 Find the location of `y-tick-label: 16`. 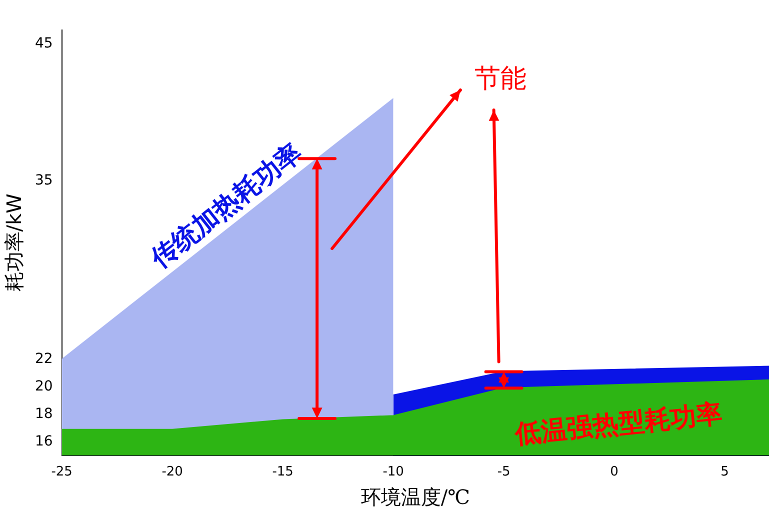

y-tick-label: 16 is located at coordinates (43, 441).